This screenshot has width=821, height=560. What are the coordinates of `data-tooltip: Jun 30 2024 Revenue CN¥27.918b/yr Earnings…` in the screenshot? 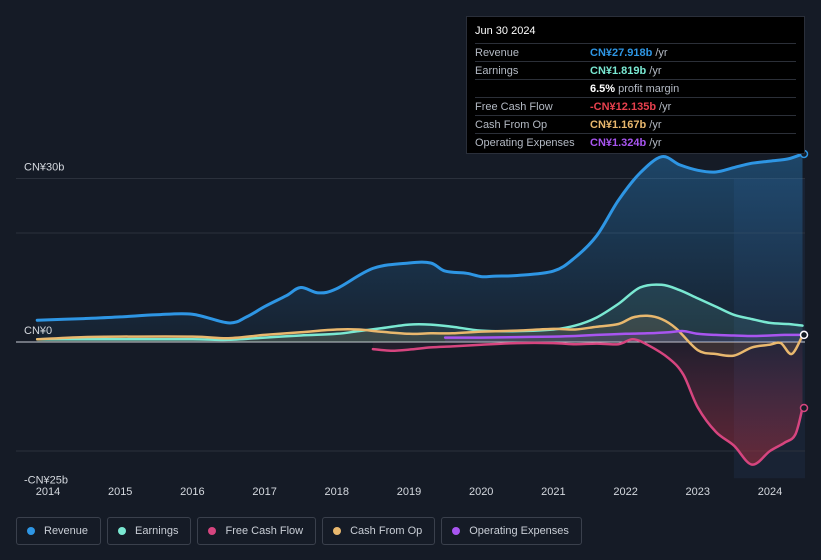 It's located at (635, 85).